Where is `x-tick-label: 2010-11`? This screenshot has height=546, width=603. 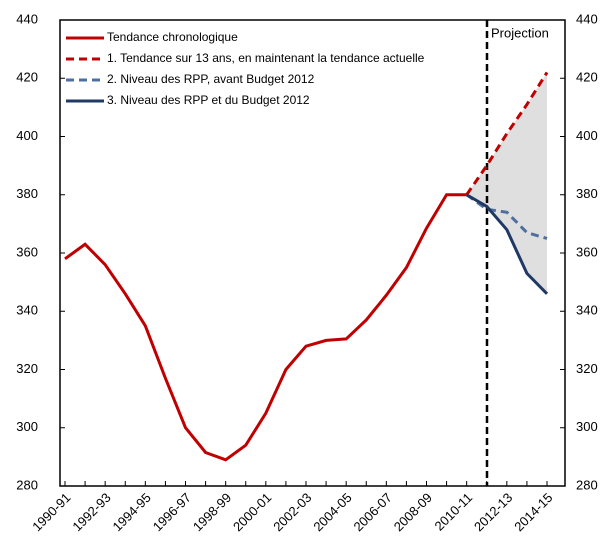
x-tick-label: 2010-11 is located at coordinates (454, 512).